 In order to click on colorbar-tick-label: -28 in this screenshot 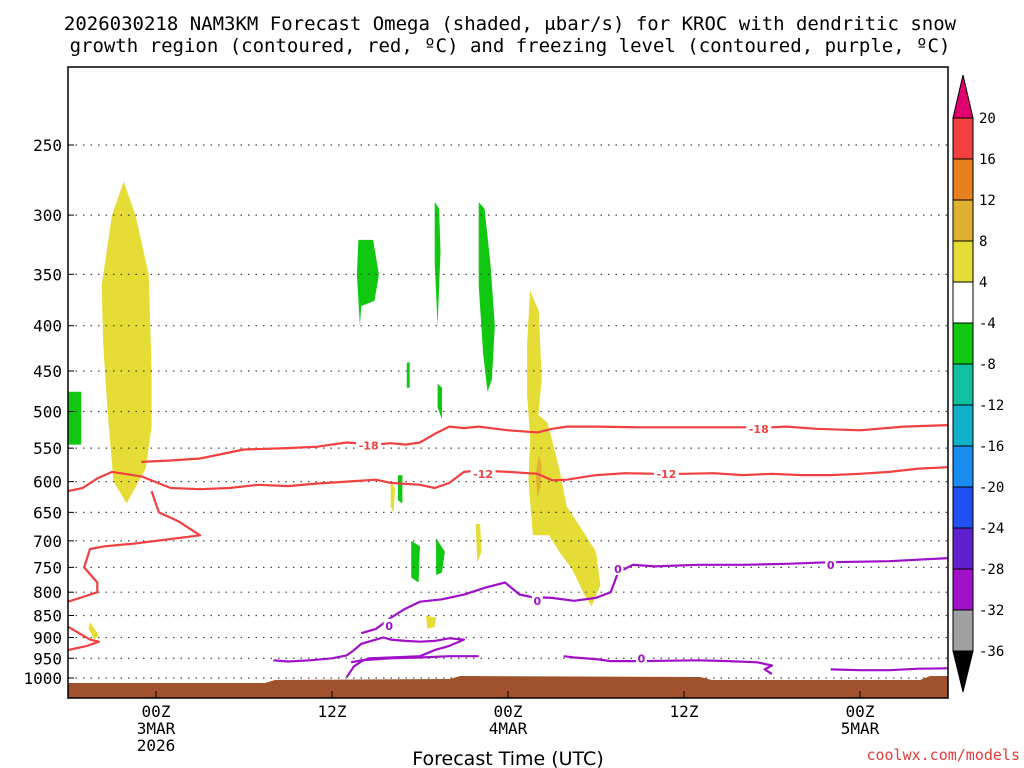, I will do `click(991, 570)`.